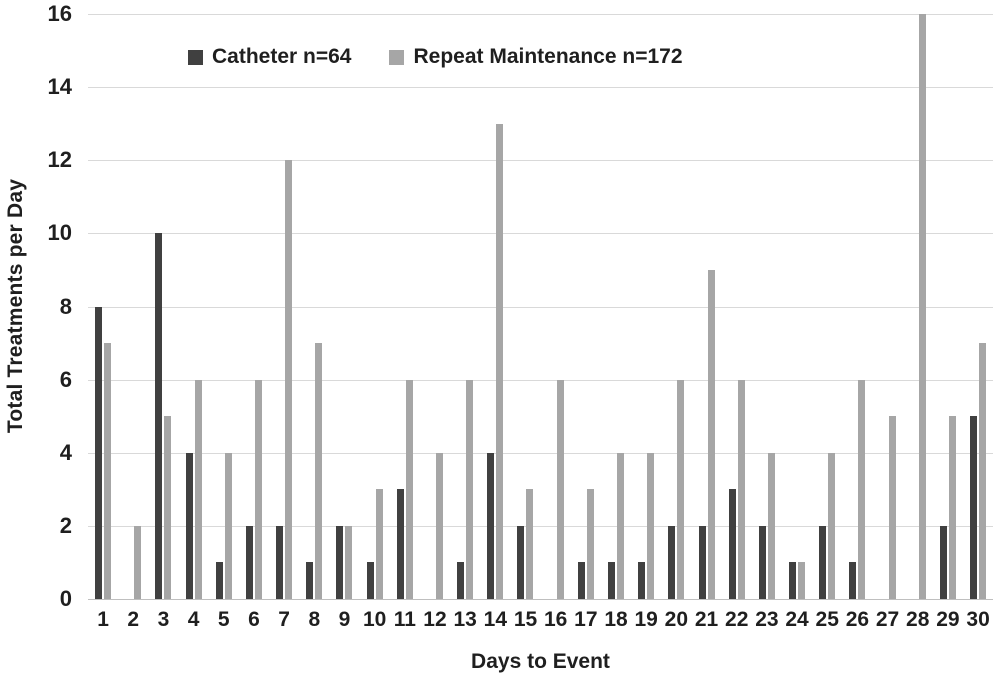 This screenshot has height=688, width=1000. I want to click on x-tick-label-7: 7, so click(284, 619).